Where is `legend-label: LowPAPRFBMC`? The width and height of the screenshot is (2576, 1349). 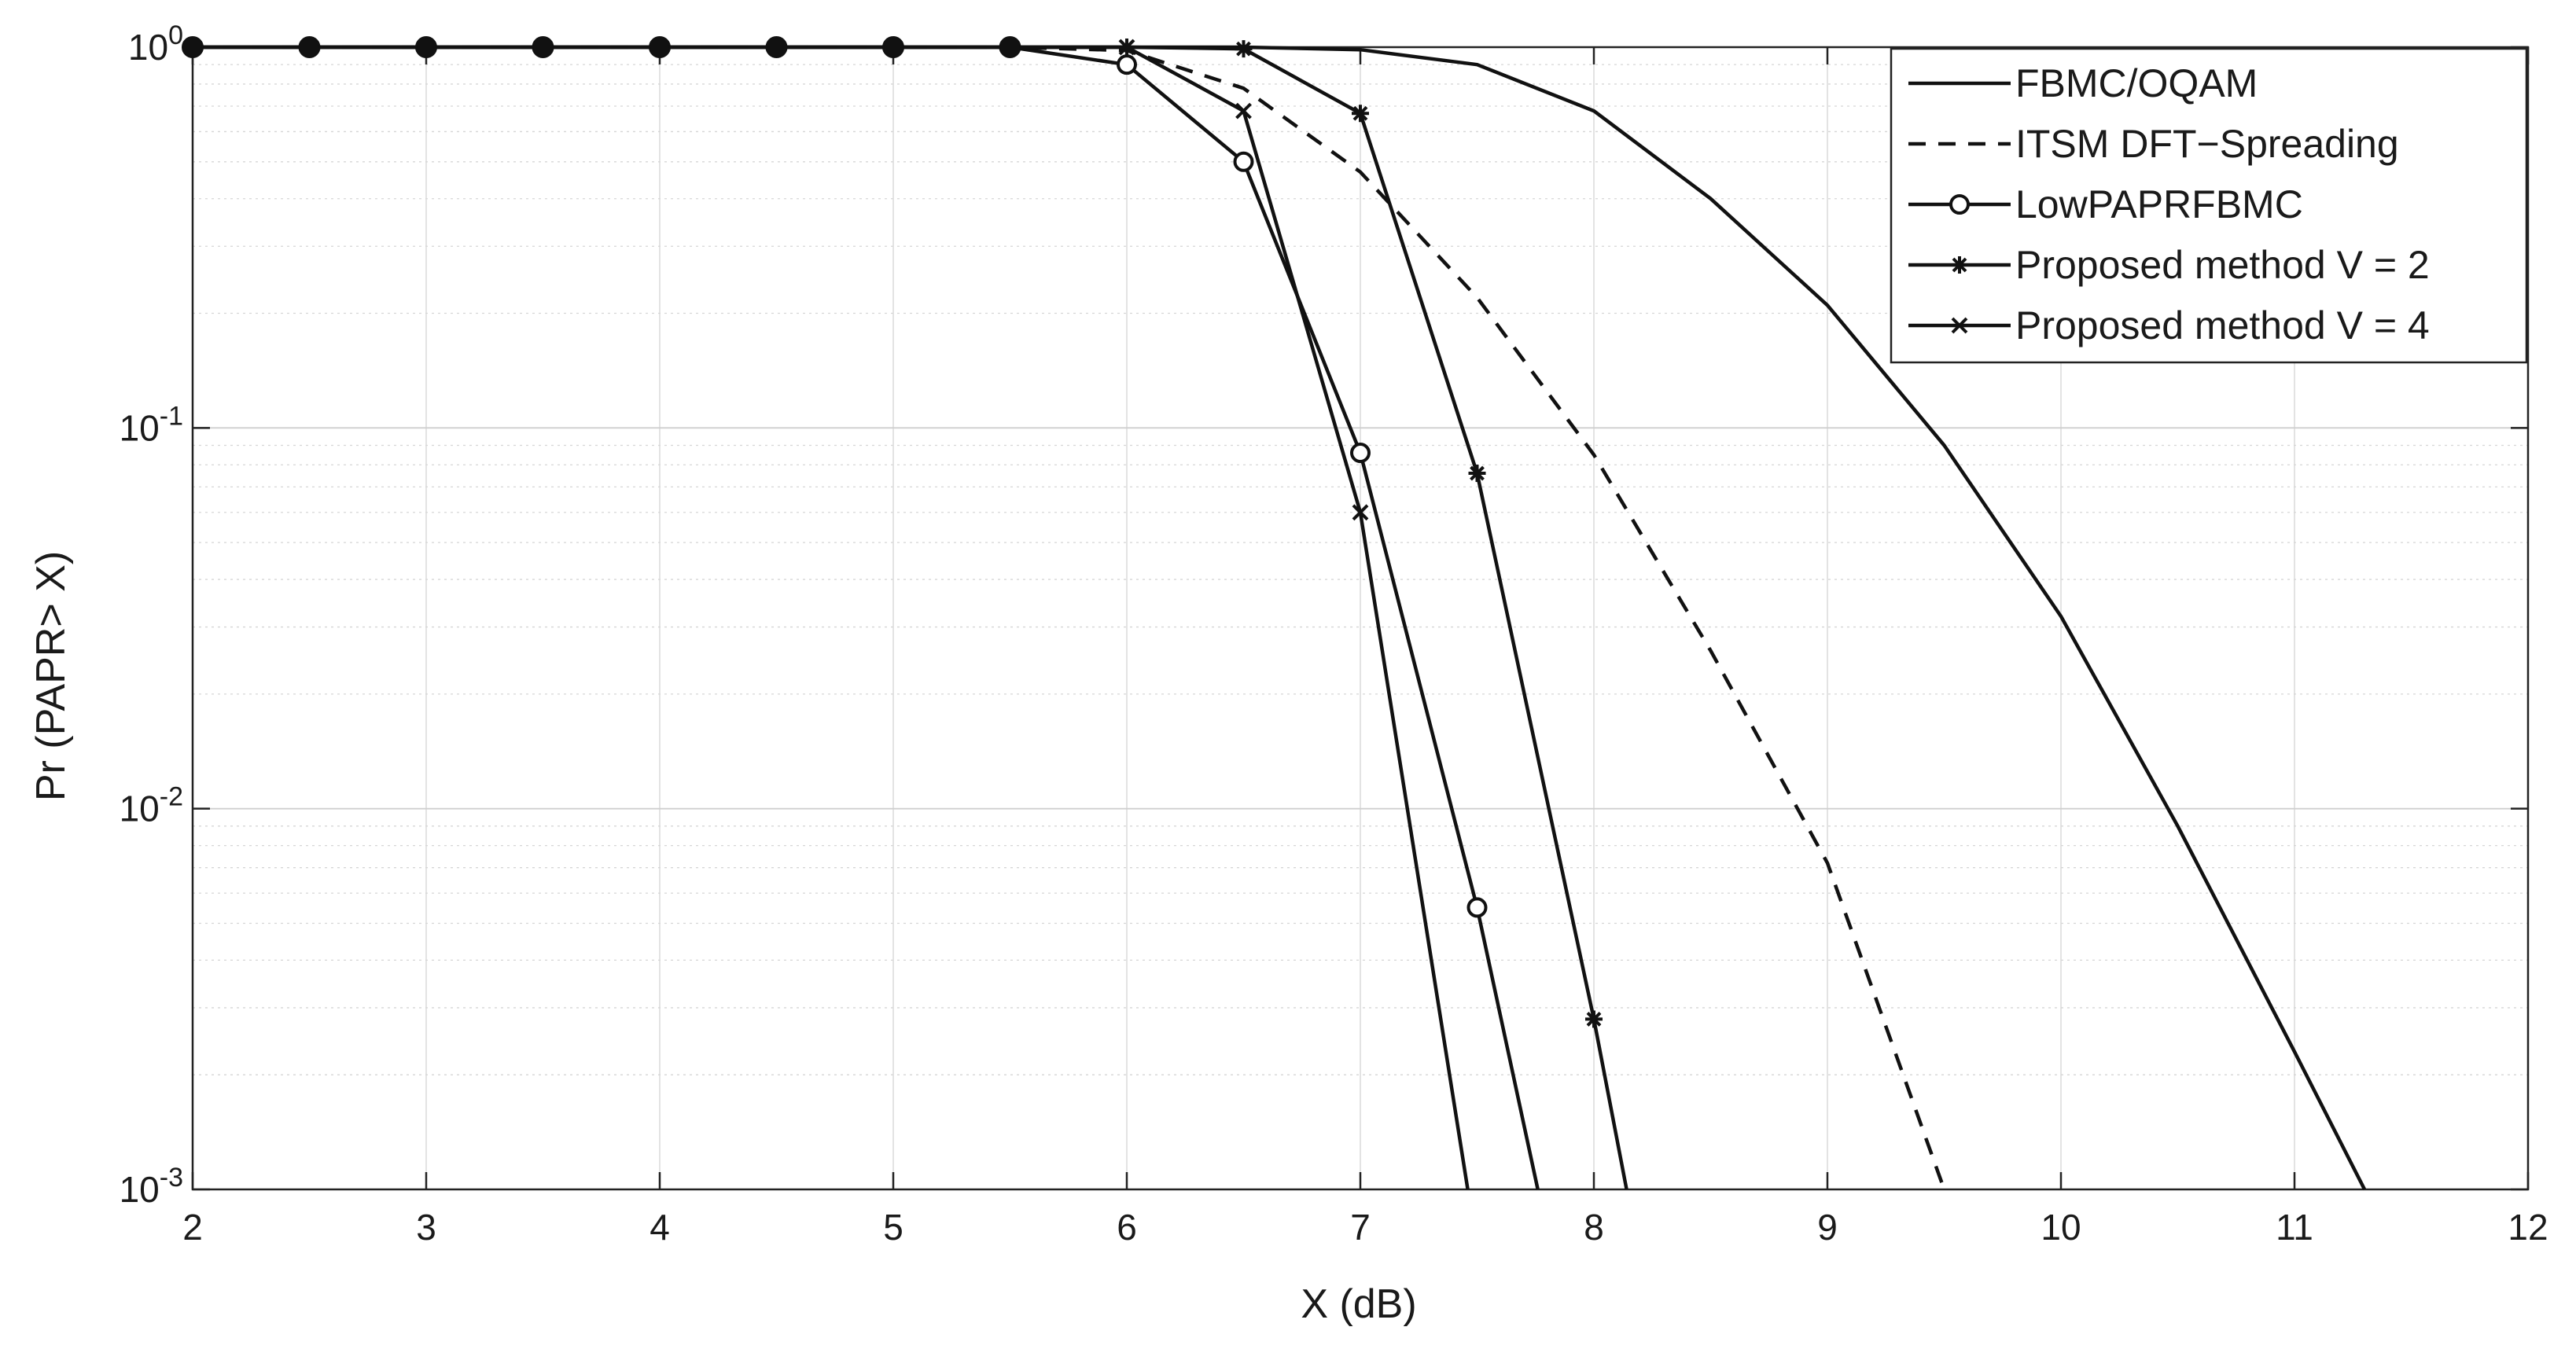 legend-label: LowPAPRFBMC is located at coordinates (2159, 204).